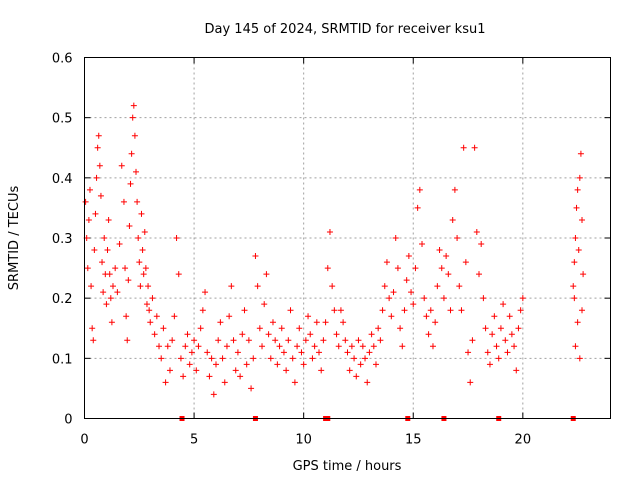 This screenshot has height=480, width=640. What do you see at coordinates (413, 440) in the screenshot?
I see `x-tick-label: 15` at bounding box center [413, 440].